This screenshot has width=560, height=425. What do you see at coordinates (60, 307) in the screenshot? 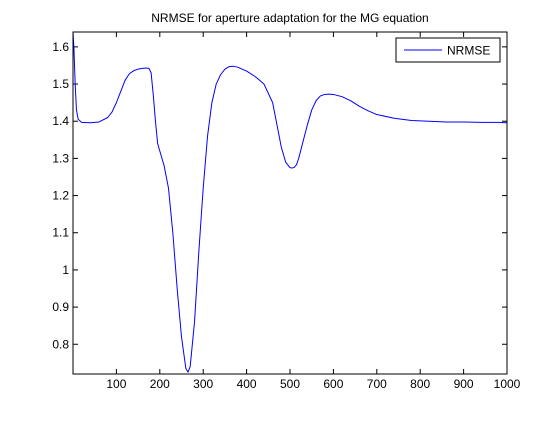
I see `y-tick-label: 0.9` at bounding box center [60, 307].